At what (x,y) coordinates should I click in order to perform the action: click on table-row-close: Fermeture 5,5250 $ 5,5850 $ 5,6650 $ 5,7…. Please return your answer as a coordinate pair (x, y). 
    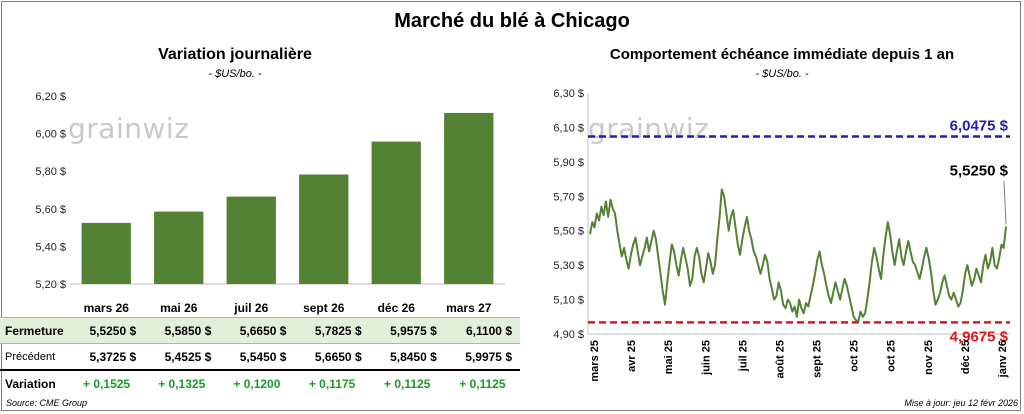
    Looking at the image, I should click on (260, 330).